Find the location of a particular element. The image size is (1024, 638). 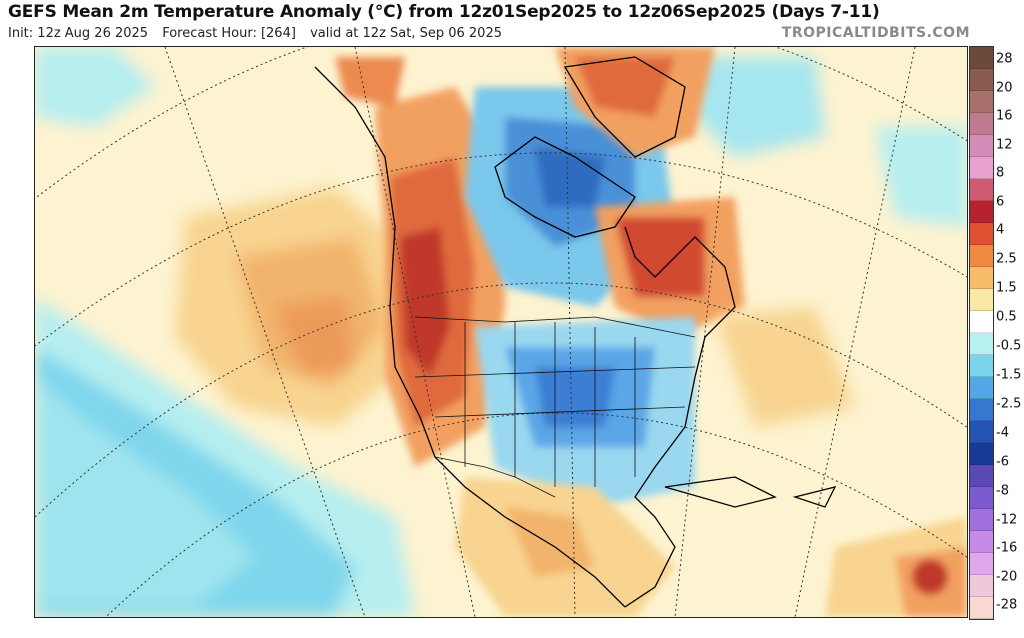

quebec-warm-anomaly is located at coordinates (670, 267).